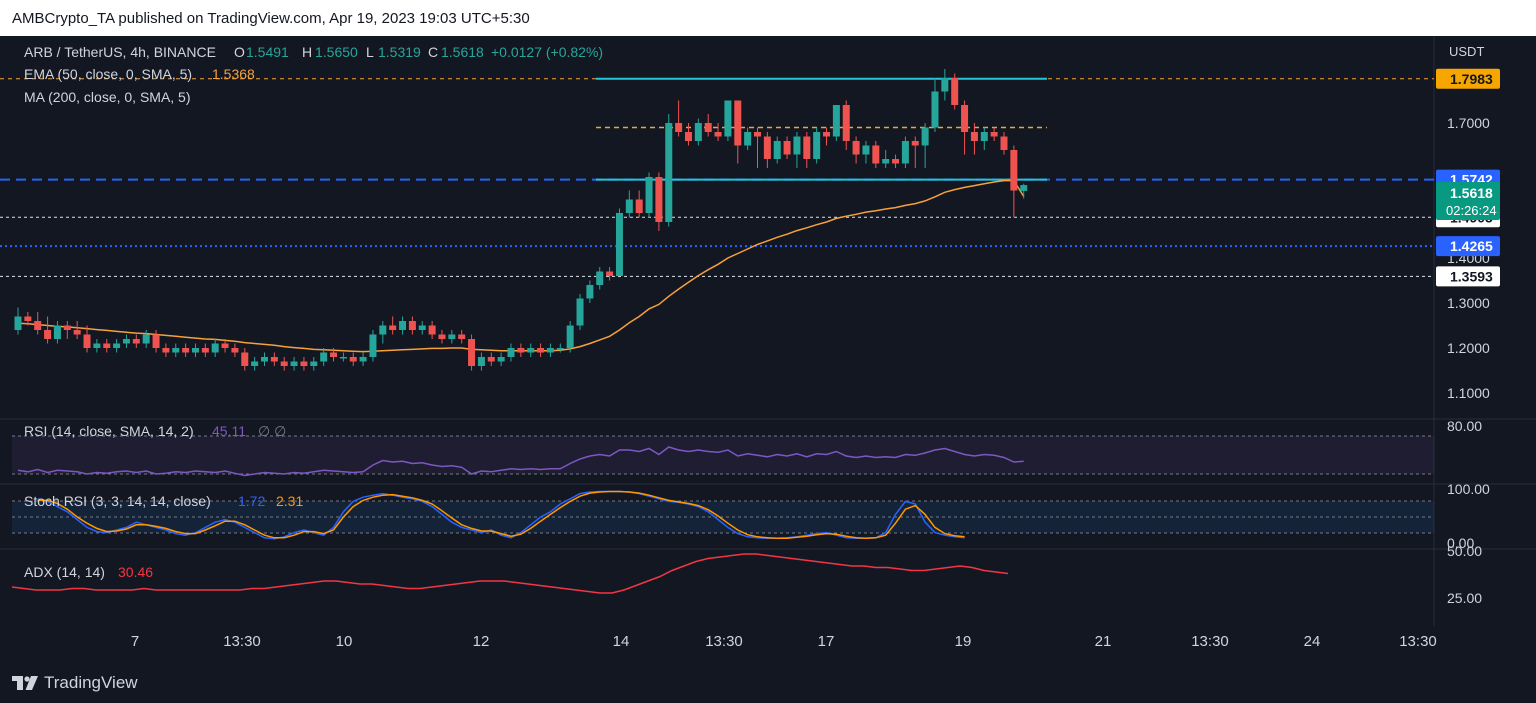  I want to click on footer-bar: TradingView, so click(768, 683).